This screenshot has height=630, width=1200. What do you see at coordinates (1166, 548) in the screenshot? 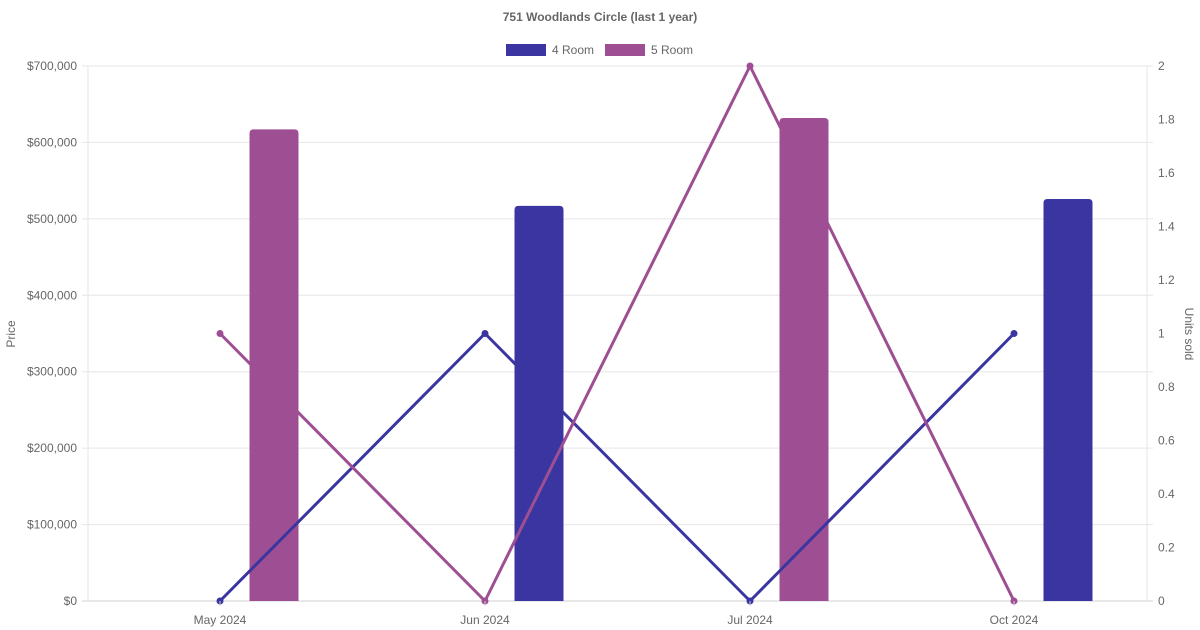
I see `y-right-tick-label: 0.2` at bounding box center [1166, 548].